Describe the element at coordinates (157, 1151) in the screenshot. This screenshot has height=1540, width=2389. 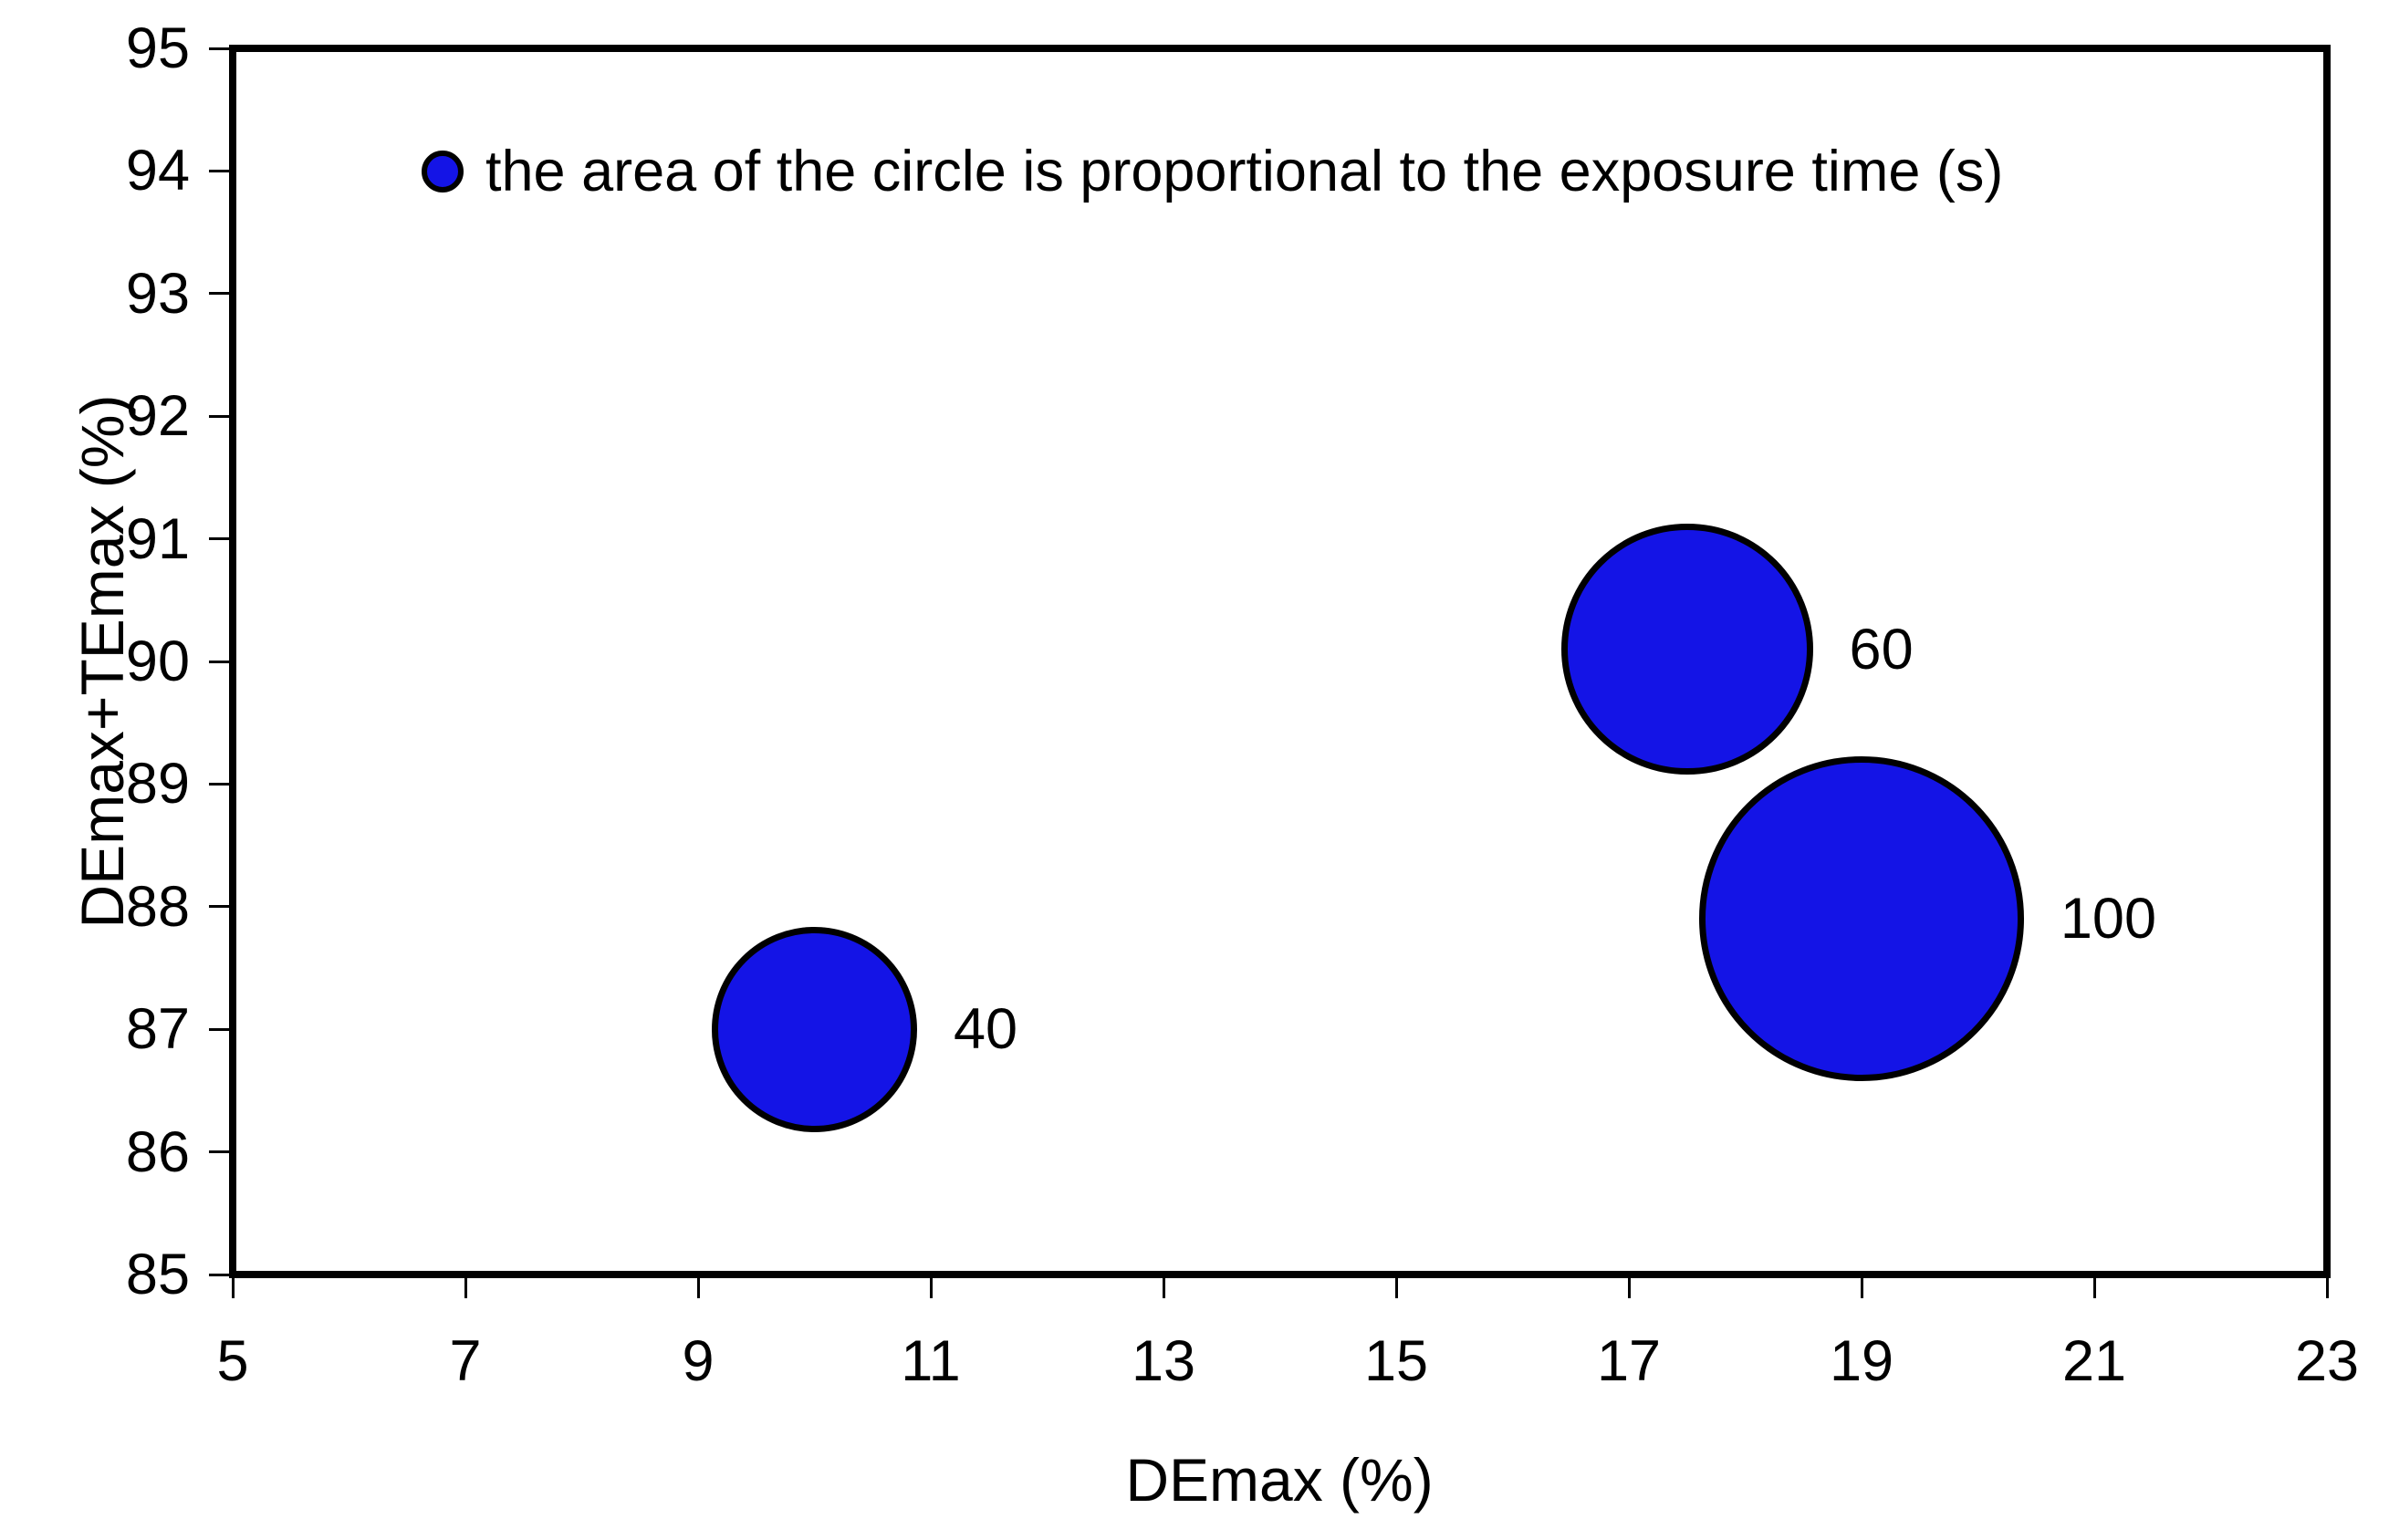
I see `y-tick-label: 86` at that location.